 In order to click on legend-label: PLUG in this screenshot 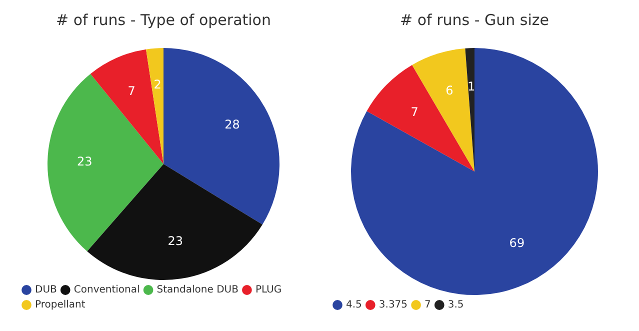, I will do `click(268, 290)`.